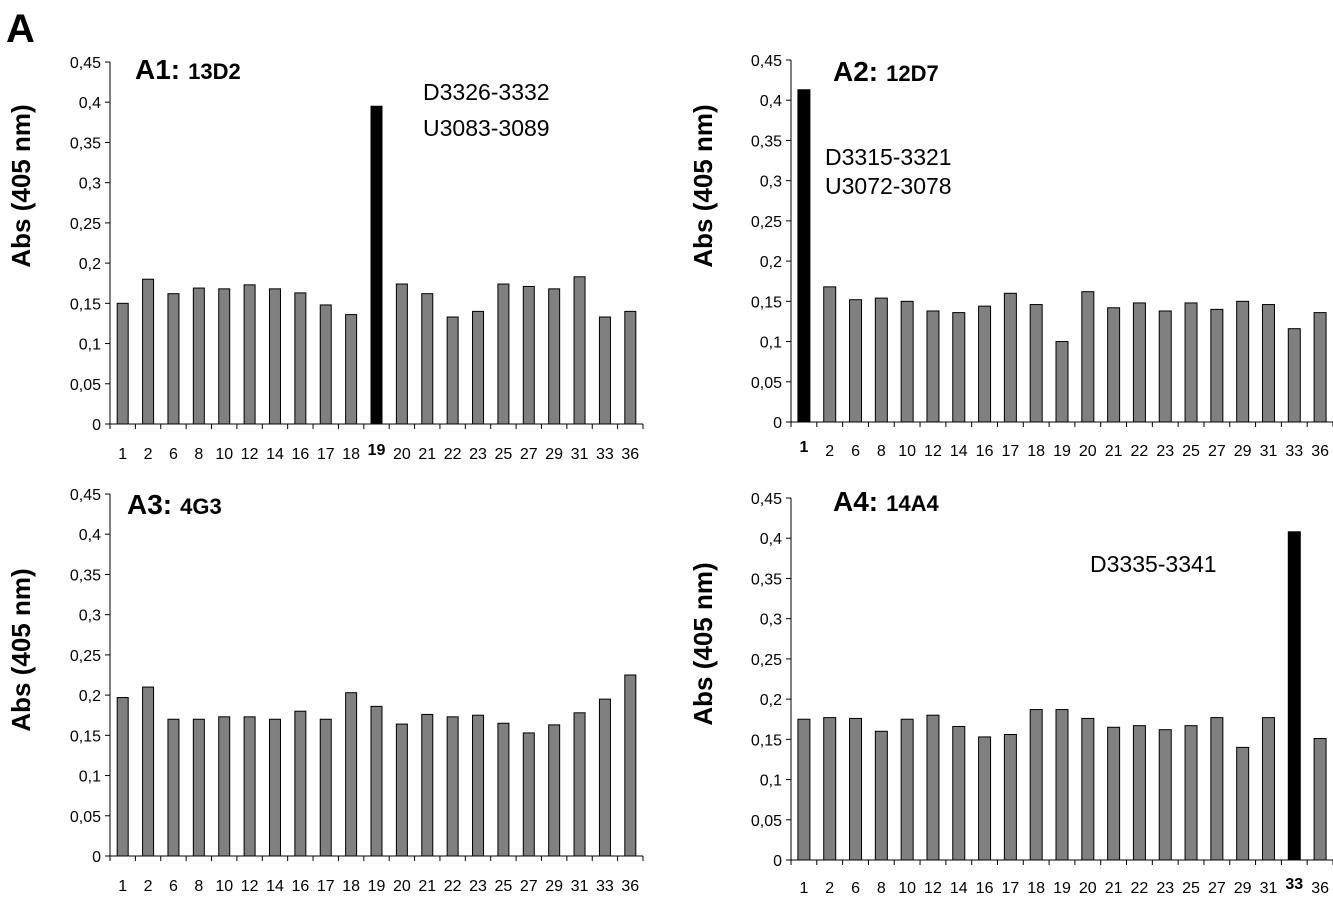  Describe the element at coordinates (85, 385) in the screenshot. I see `y-tick-label: 0,05` at that location.